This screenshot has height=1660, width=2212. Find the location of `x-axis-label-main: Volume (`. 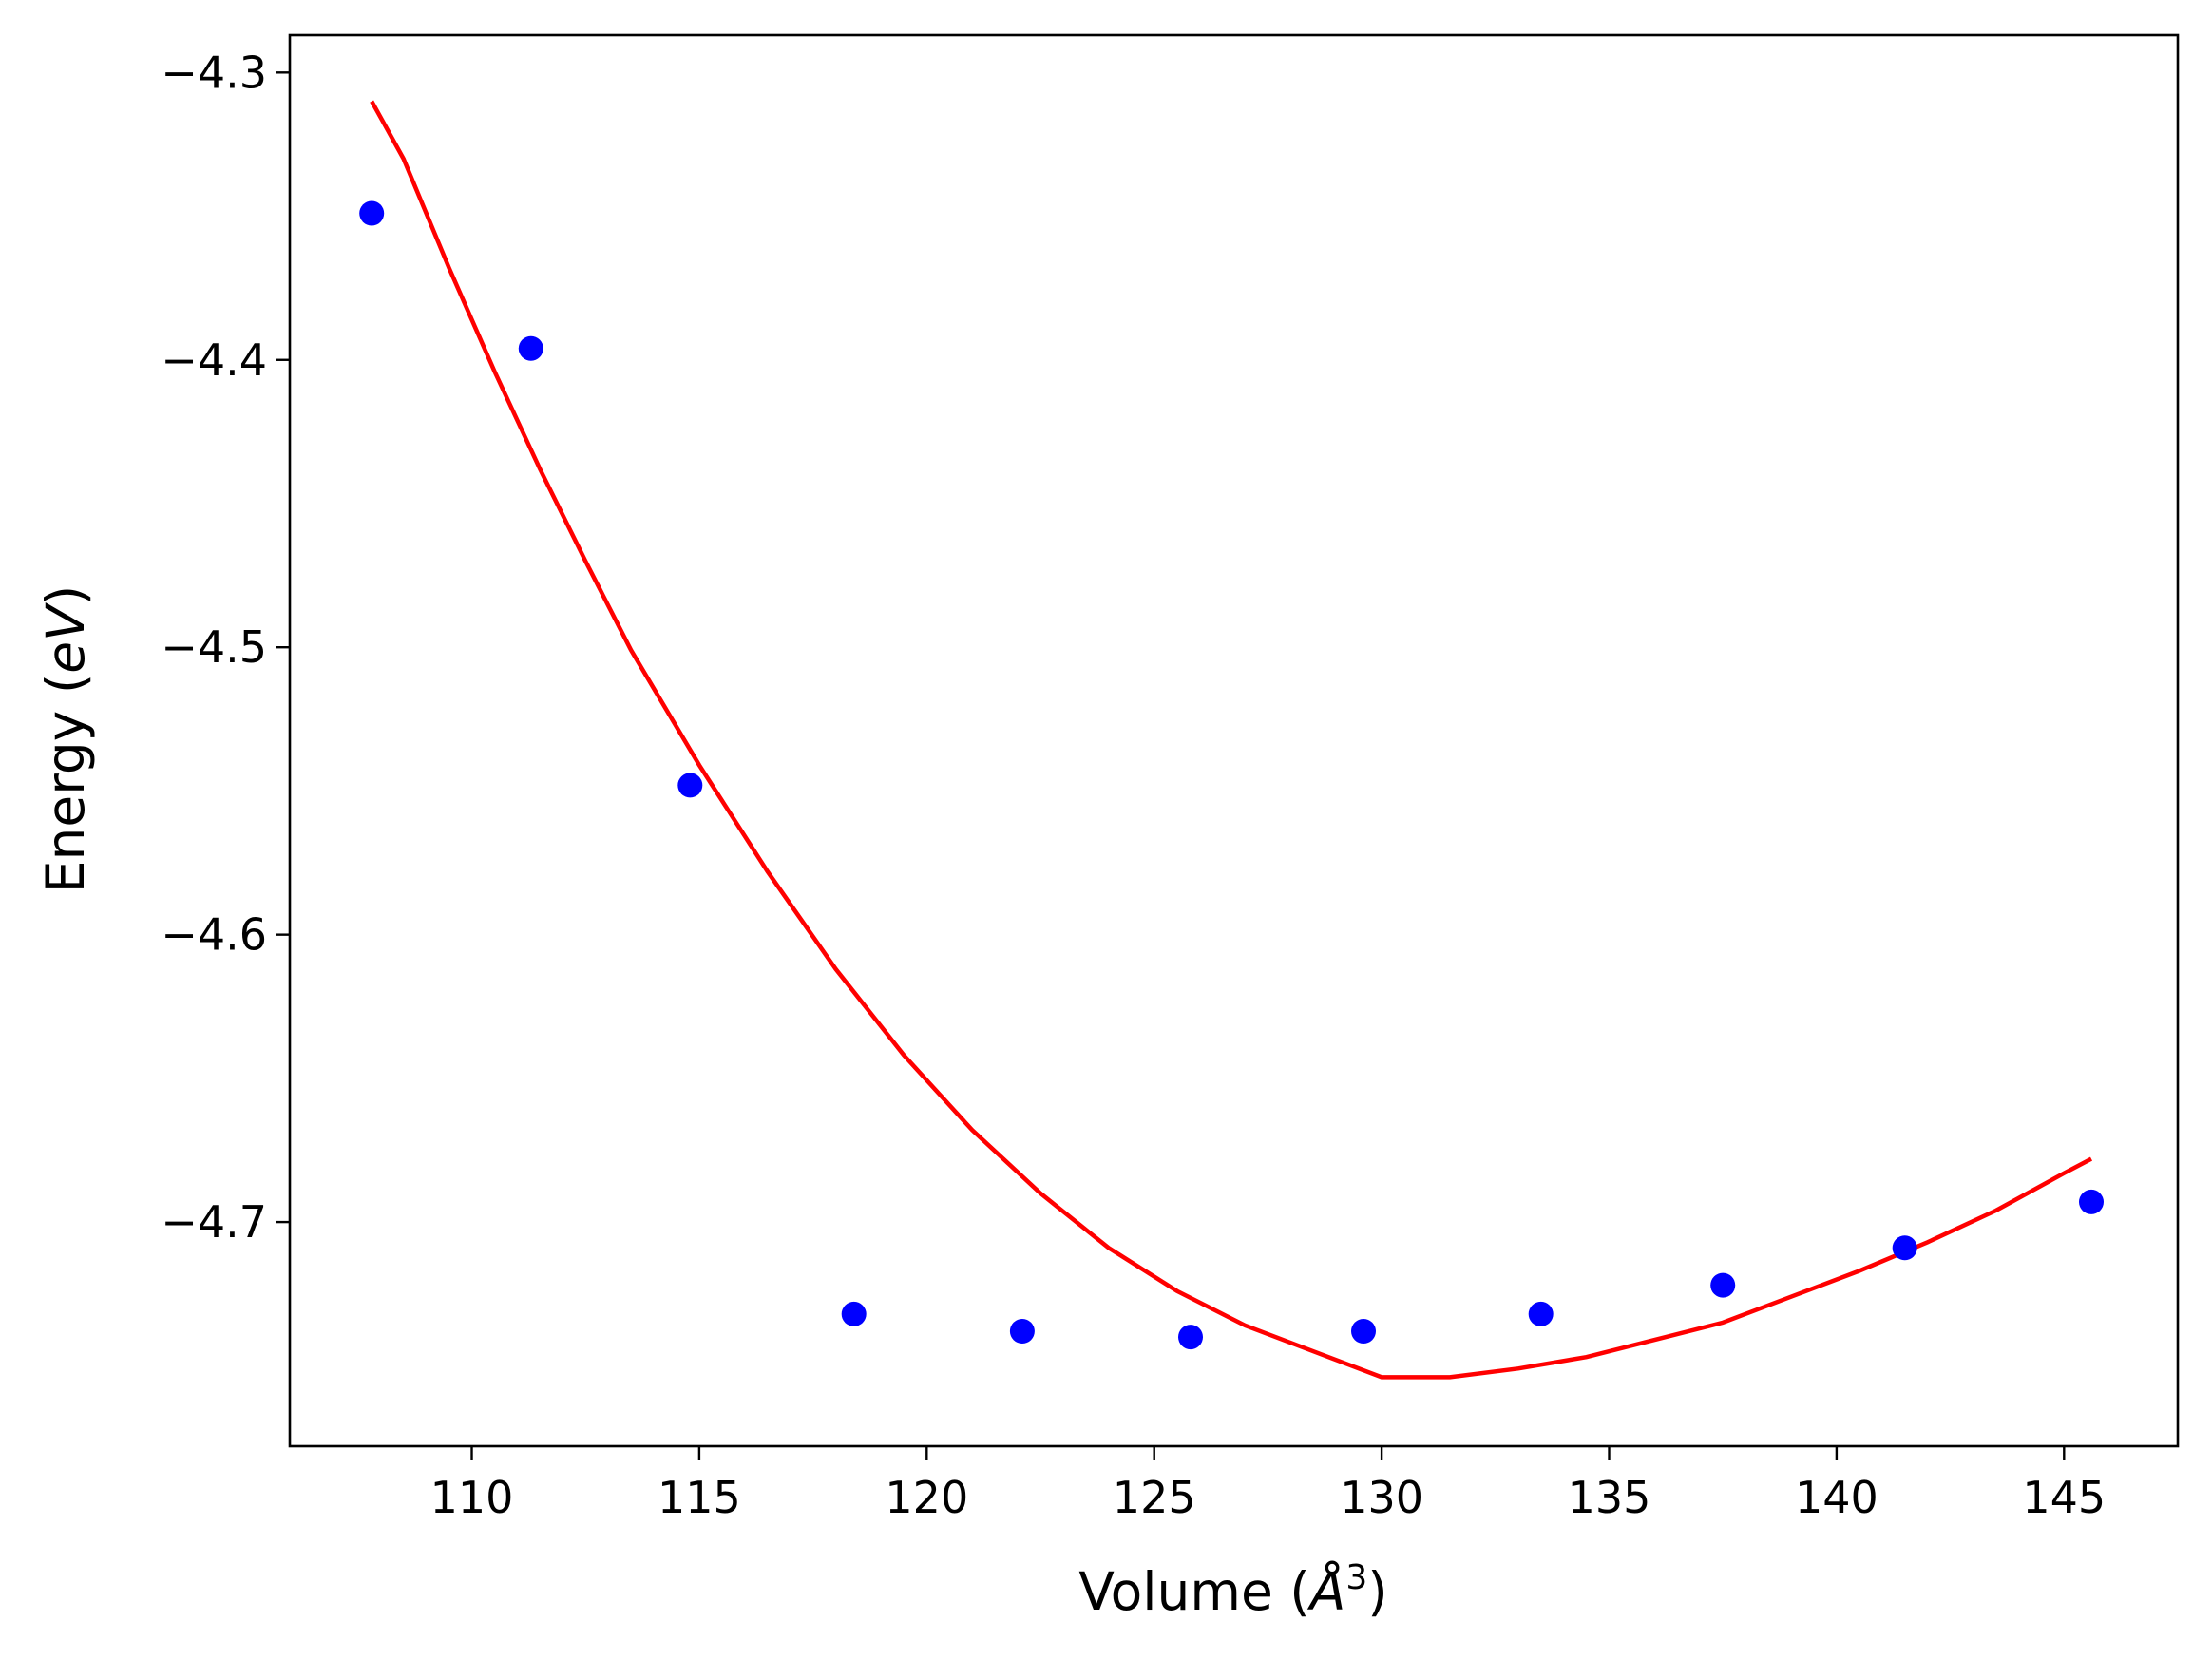

x-axis-label-main: Volume ( is located at coordinates (1194, 1591).